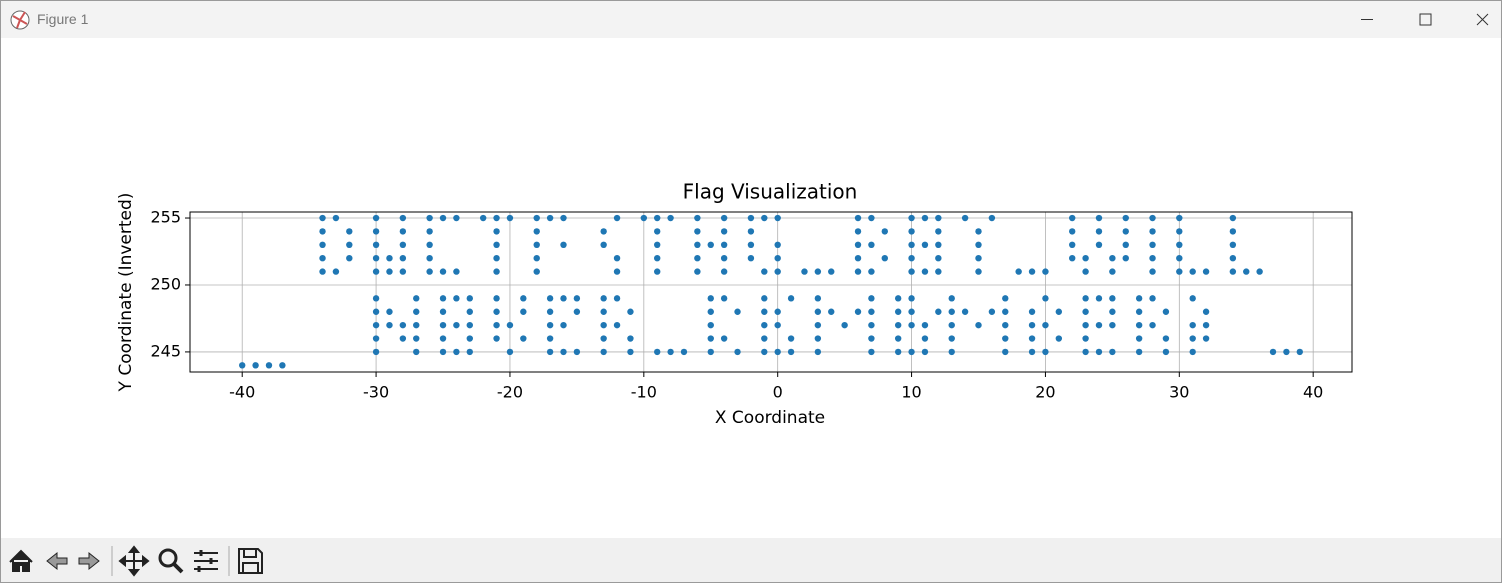 This screenshot has width=1502, height=583. I want to click on forward-button, so click(89, 561).